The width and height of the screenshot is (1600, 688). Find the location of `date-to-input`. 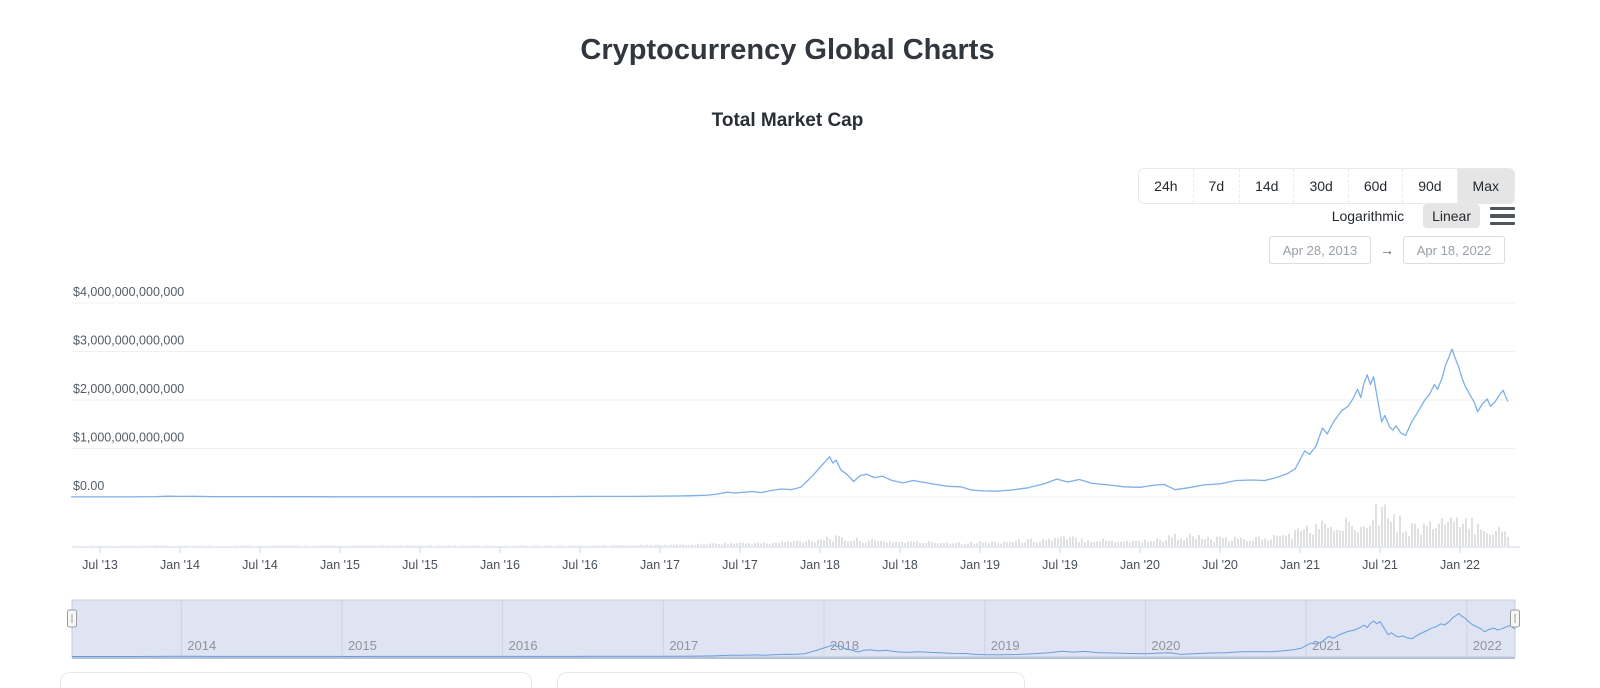

date-to-input is located at coordinates (1454, 250).